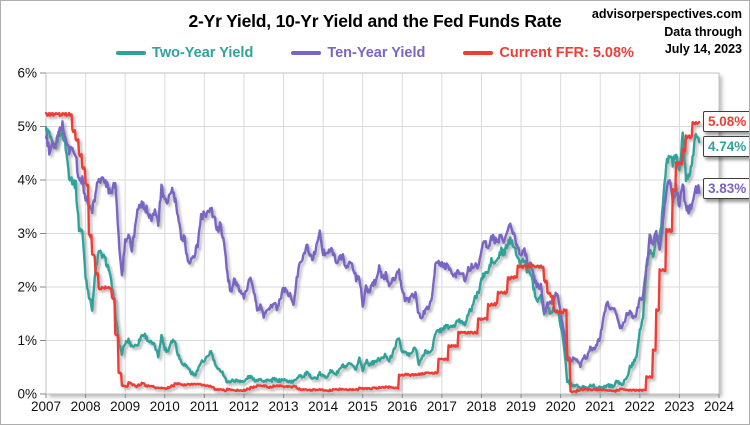 This screenshot has height=425, width=750. Describe the element at coordinates (27, 394) in the screenshot. I see `svg-text: 0%` at that location.